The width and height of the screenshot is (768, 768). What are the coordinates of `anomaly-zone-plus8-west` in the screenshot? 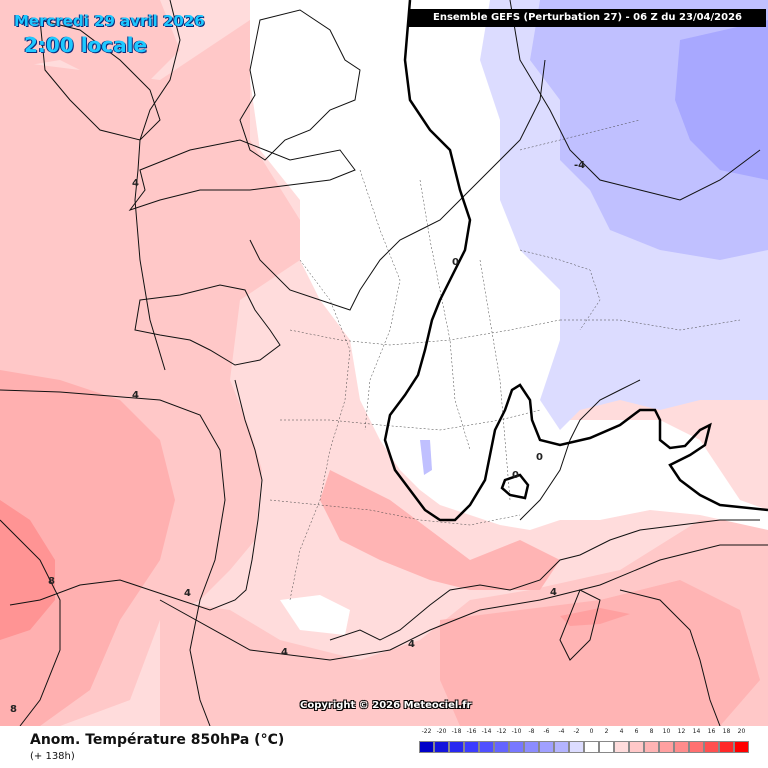 It's located at (27, 570).